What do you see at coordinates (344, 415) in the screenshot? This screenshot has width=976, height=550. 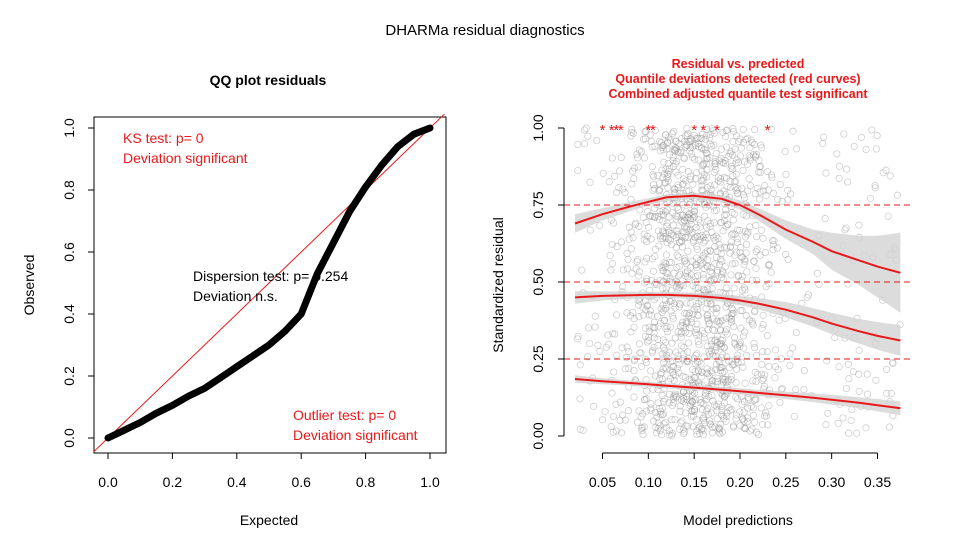 I see `outlier-test-label: Outlier test: p= 0` at bounding box center [344, 415].